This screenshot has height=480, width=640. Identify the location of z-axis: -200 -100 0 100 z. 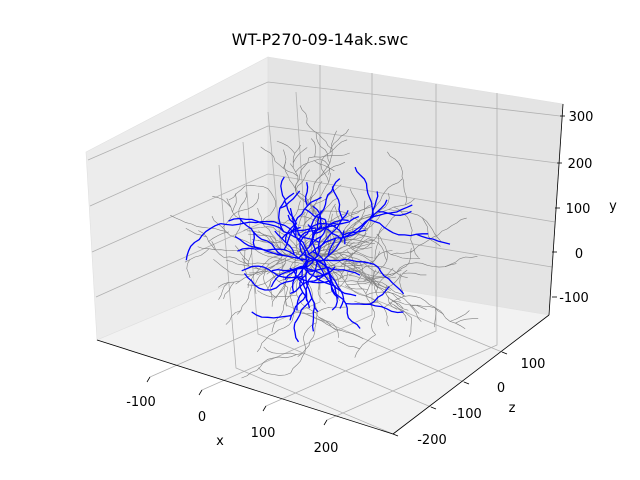
(469, 399).